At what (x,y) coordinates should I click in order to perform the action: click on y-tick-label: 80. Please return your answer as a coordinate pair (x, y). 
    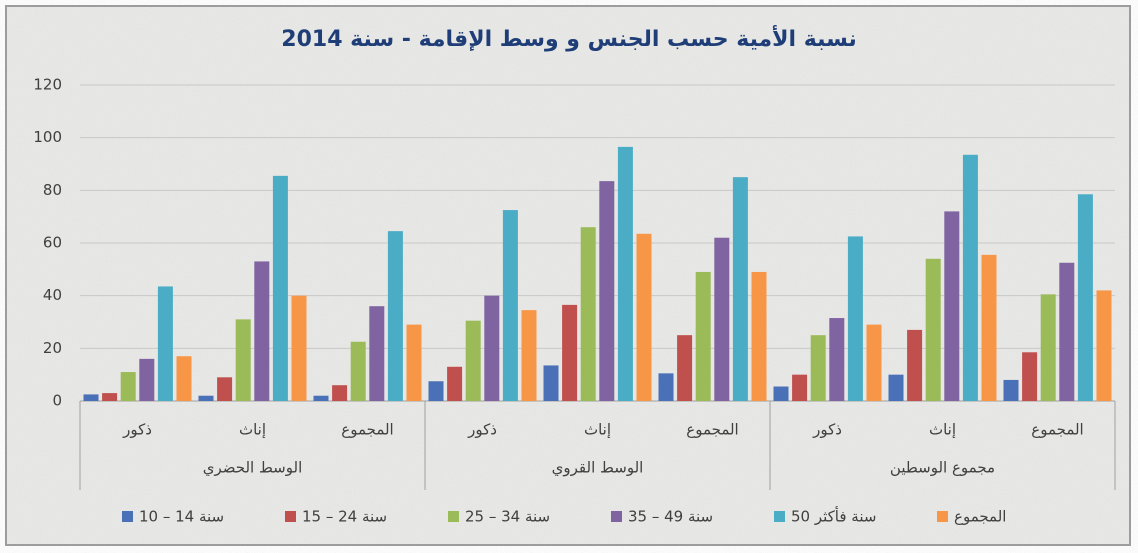
    Looking at the image, I should click on (52, 190).